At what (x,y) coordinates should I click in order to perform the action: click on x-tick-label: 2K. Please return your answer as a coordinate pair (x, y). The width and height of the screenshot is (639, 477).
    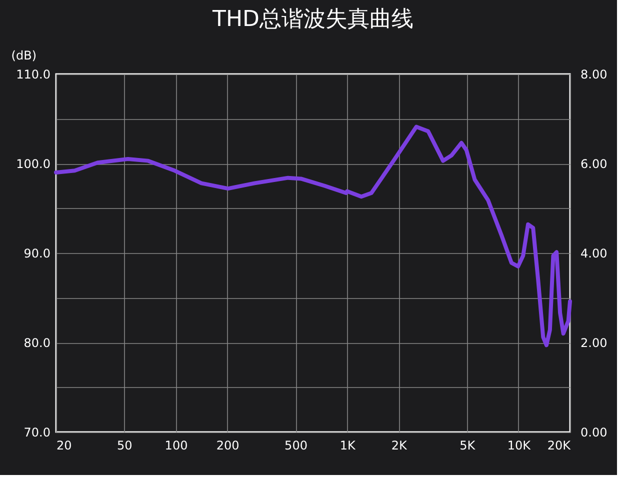
    Looking at the image, I should click on (399, 445).